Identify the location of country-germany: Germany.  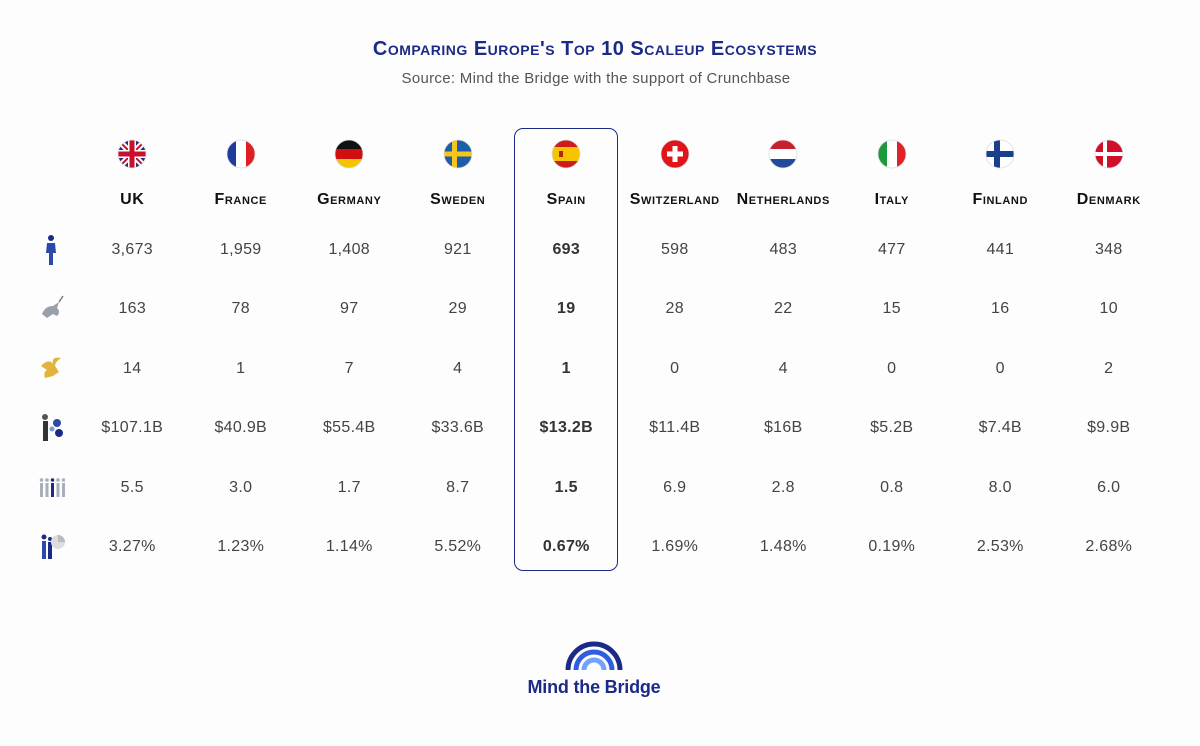
(349, 199).